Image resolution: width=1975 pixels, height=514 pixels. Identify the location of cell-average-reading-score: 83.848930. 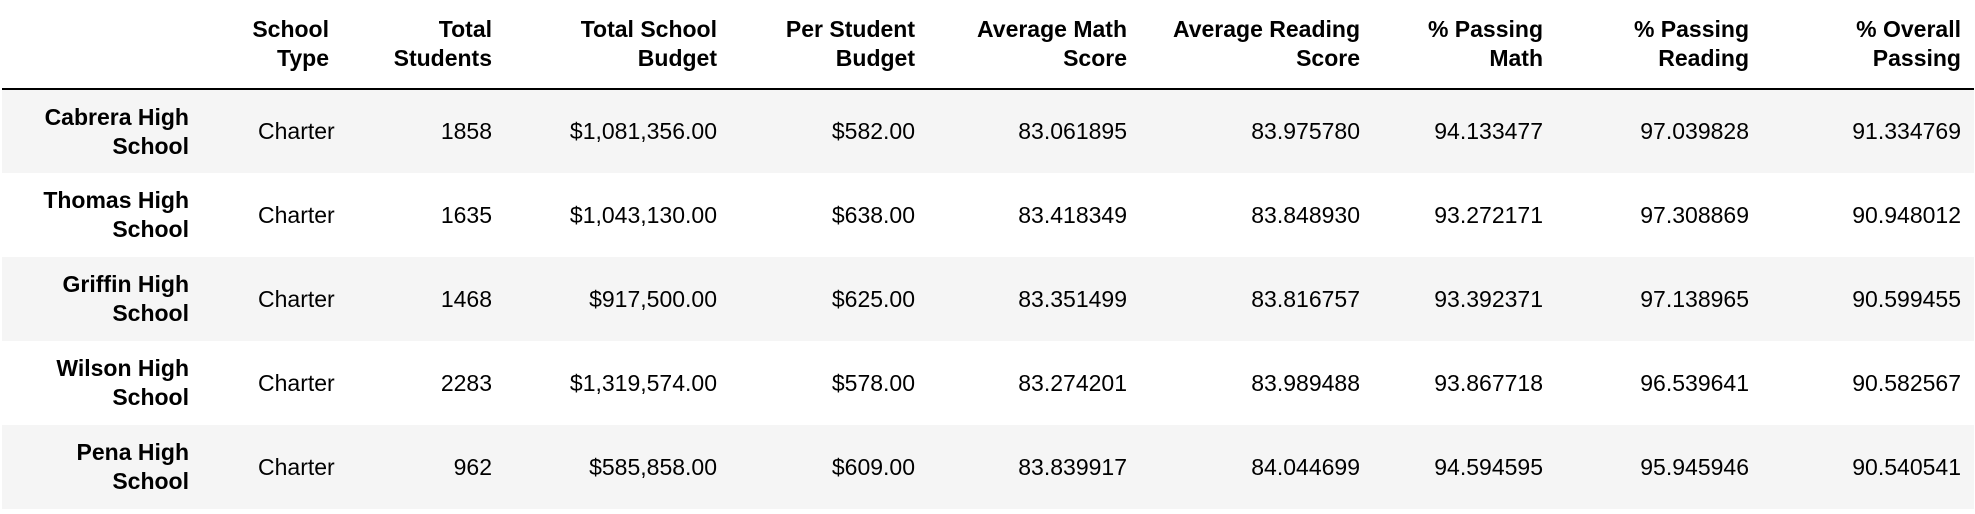
(1305, 214).